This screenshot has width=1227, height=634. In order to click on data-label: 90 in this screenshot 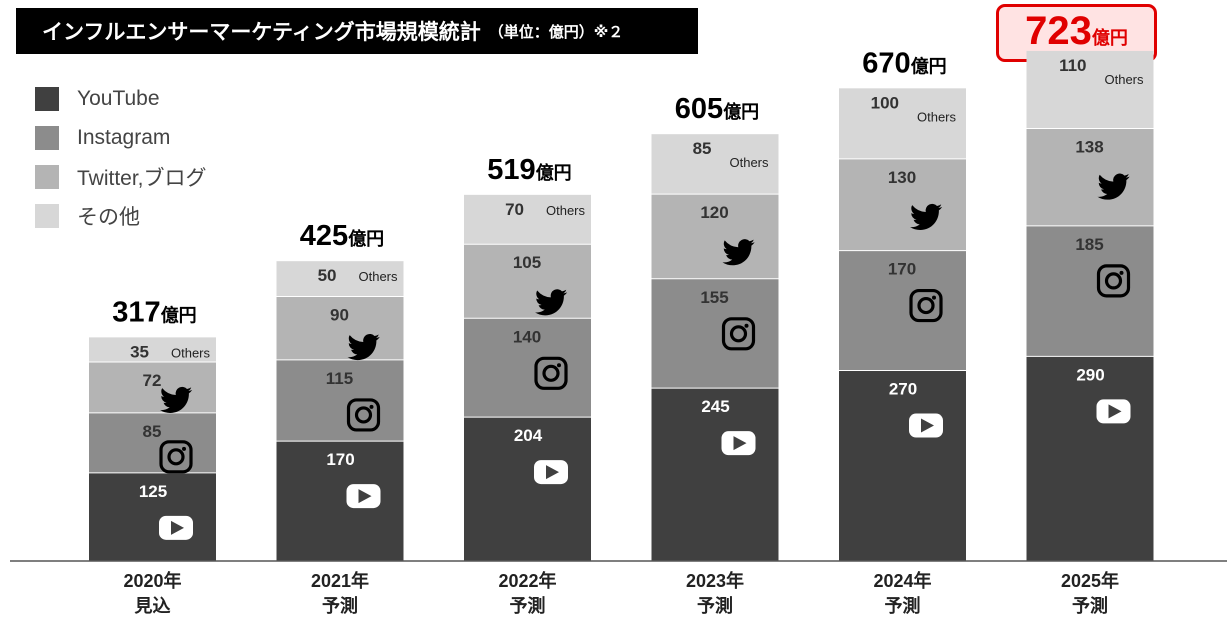, I will do `click(339, 314)`.